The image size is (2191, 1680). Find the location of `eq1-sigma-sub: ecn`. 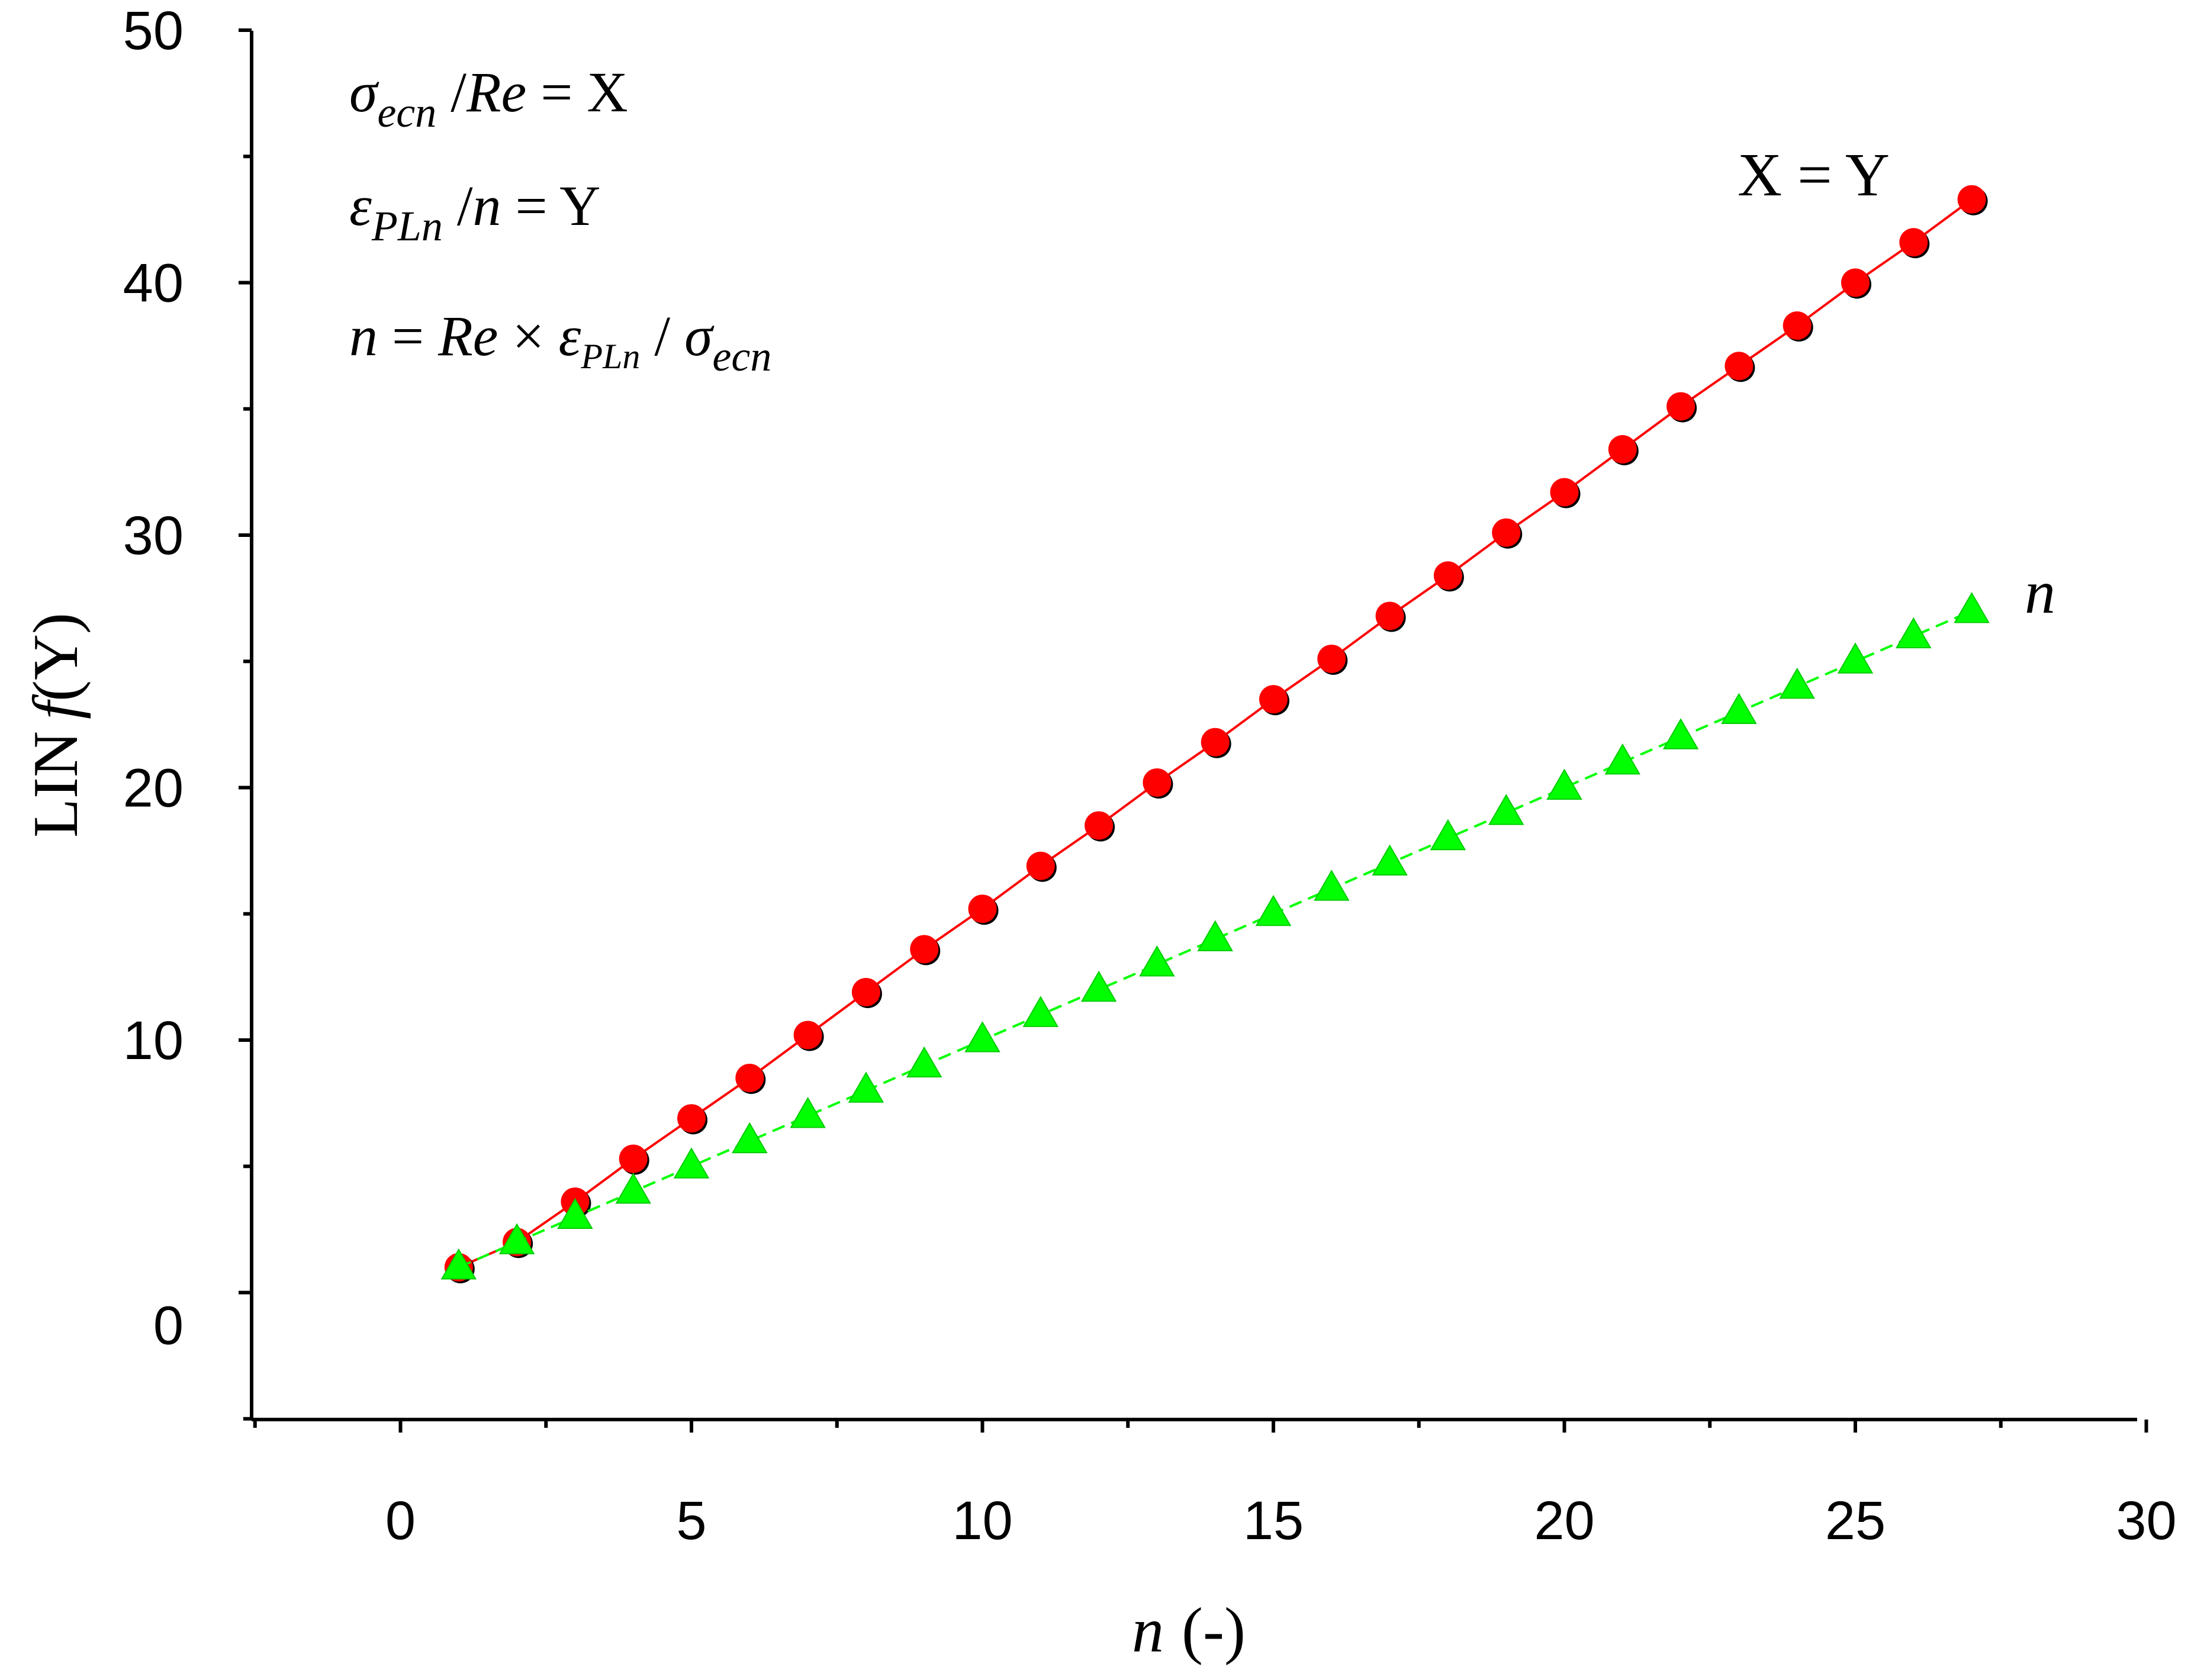

eq1-sigma-sub: ecn is located at coordinates (407, 113).